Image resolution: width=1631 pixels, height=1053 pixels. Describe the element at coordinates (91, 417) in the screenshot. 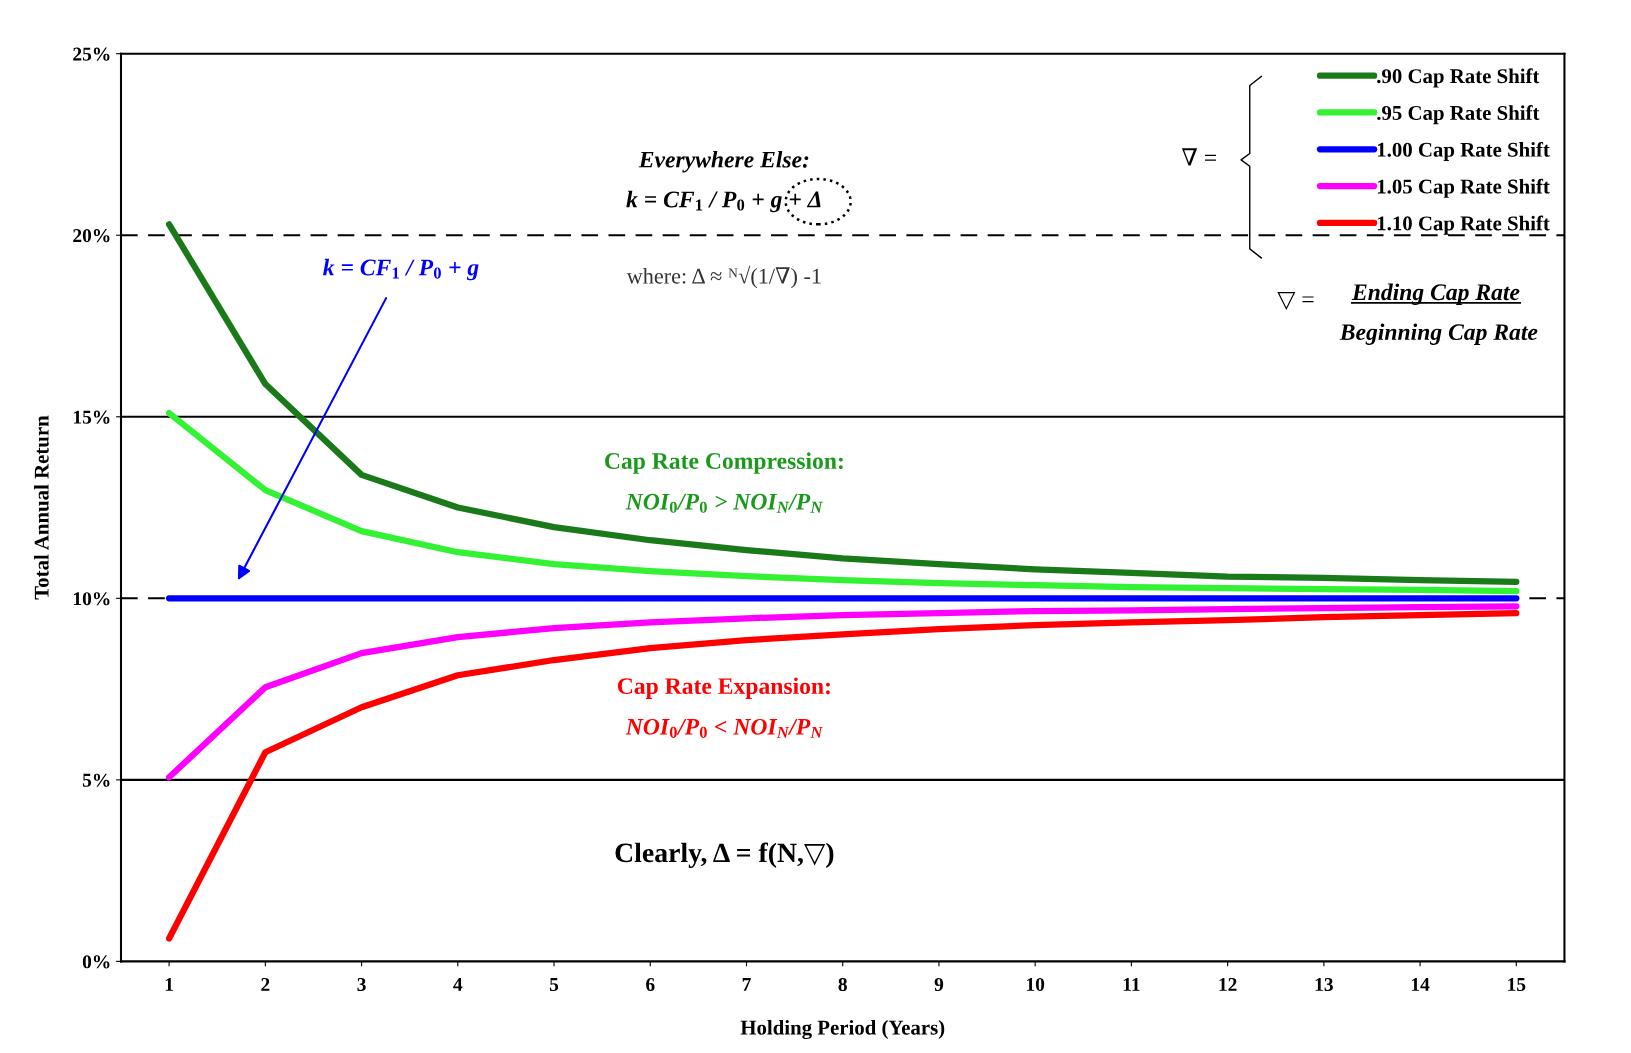

I see `y-tick-label: 15%` at that location.